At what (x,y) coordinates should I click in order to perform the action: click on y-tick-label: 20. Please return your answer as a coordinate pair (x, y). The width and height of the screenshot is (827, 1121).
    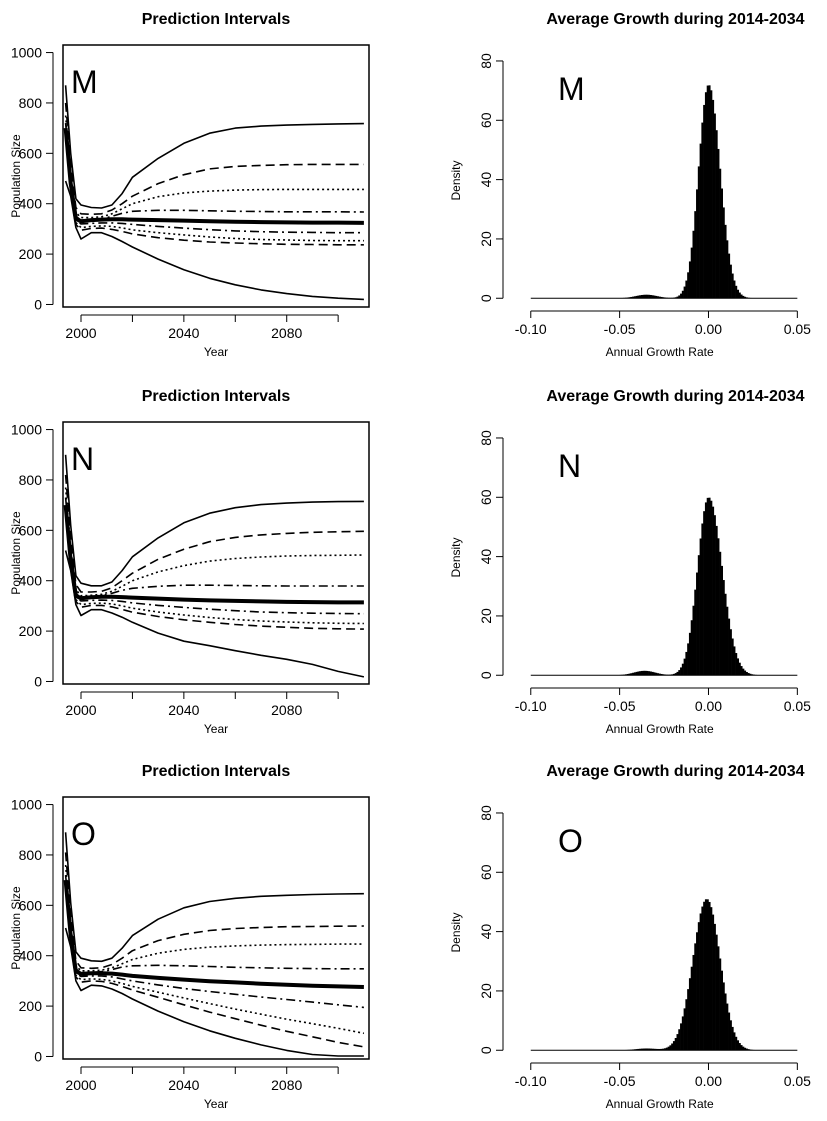
    Looking at the image, I should click on (486, 991).